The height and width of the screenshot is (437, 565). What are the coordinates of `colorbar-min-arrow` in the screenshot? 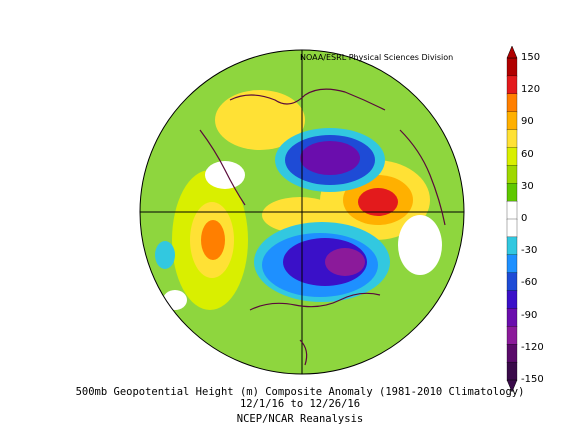 It's located at (512, 386).